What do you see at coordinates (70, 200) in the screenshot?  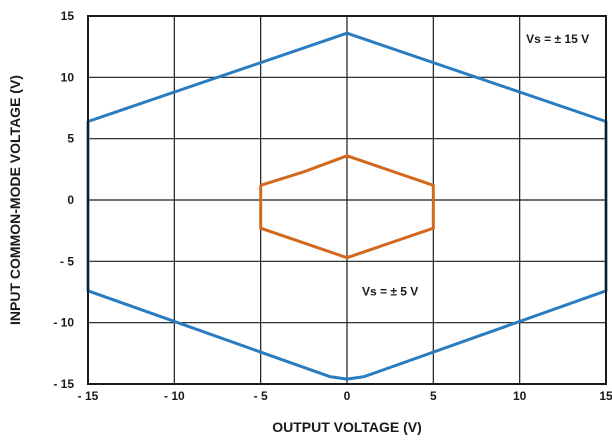 I see `y-tick-label: 0` at bounding box center [70, 200].